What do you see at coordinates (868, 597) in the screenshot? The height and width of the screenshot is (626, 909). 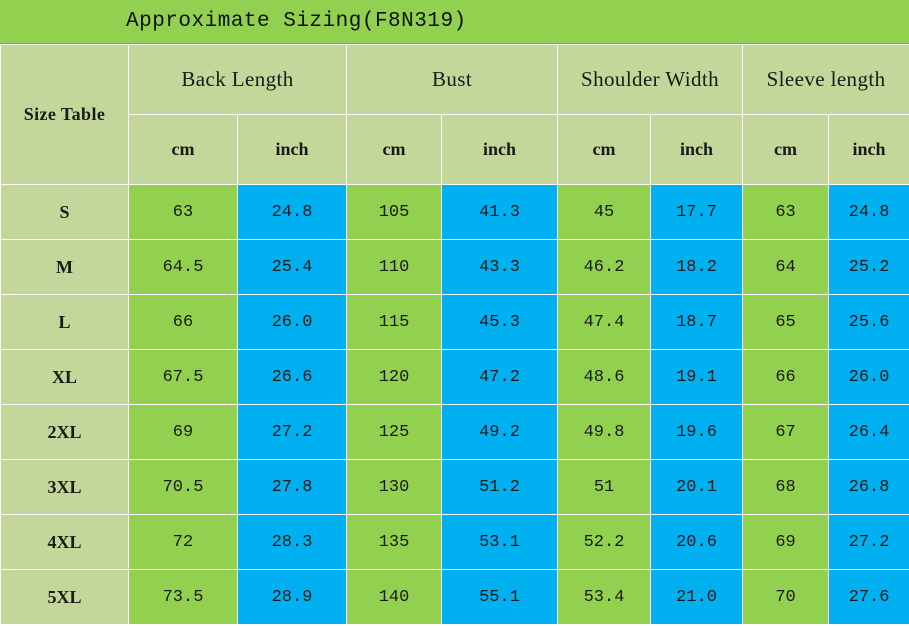 I see `sleeve-length-inch-cell: 27.6` at bounding box center [868, 597].